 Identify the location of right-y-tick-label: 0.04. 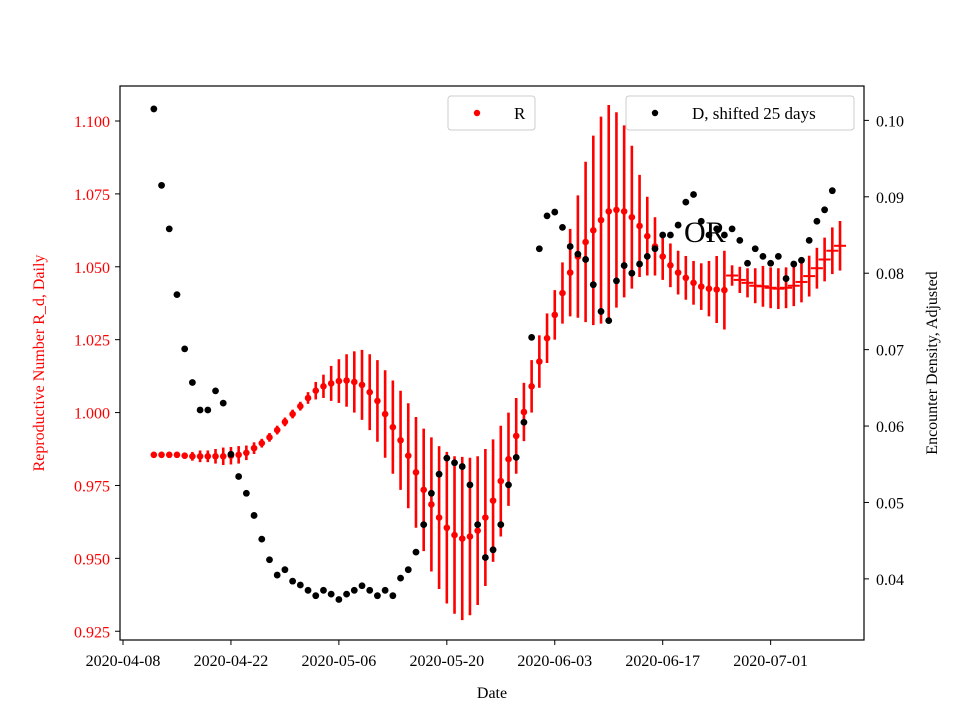
(890, 580).